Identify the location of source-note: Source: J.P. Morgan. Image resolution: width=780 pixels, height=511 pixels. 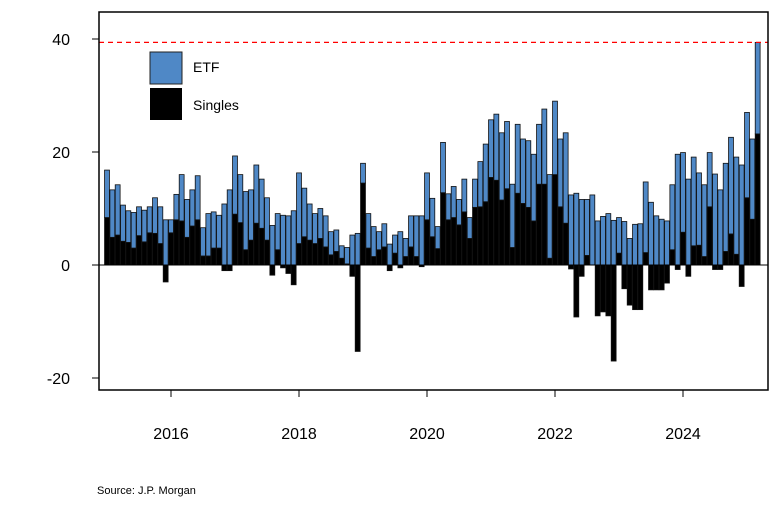
(146, 491).